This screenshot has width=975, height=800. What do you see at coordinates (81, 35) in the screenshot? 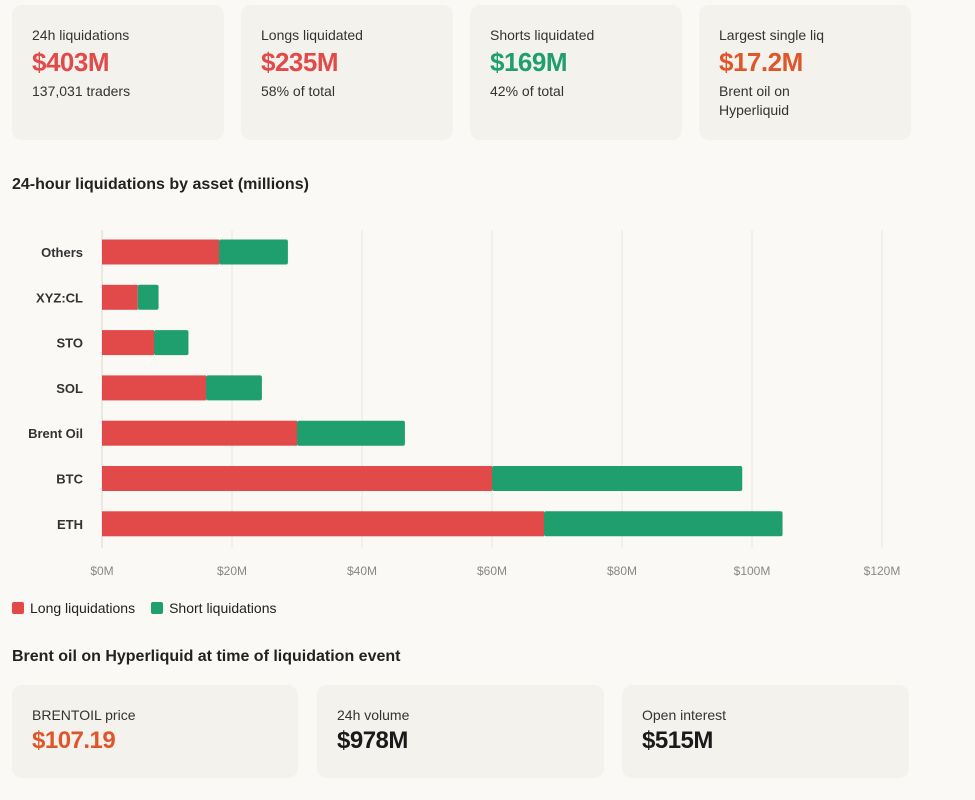
I see `stat-label: 24h liquidations` at bounding box center [81, 35].